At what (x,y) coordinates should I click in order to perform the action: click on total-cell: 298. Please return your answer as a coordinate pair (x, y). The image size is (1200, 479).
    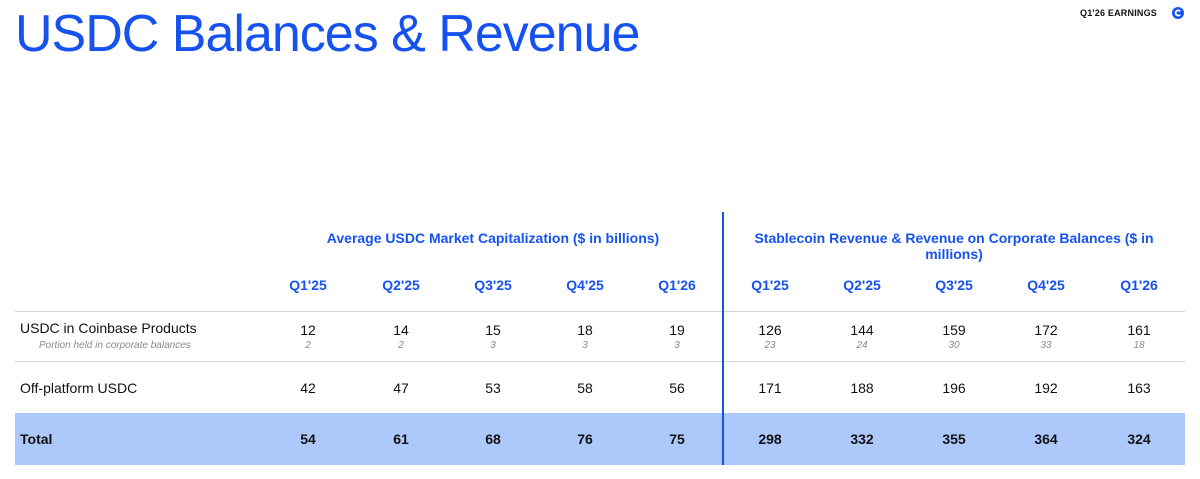
    Looking at the image, I should click on (770, 439).